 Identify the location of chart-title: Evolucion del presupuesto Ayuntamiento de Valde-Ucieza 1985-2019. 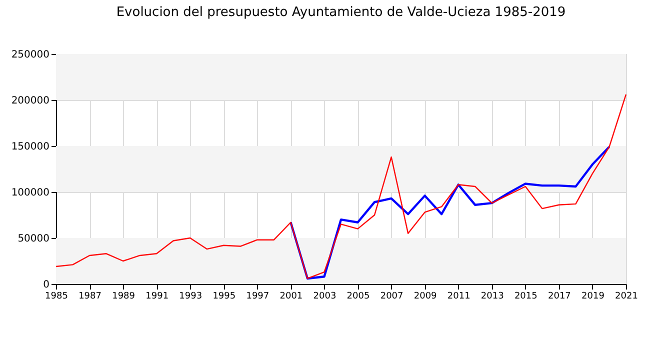
(341, 12).